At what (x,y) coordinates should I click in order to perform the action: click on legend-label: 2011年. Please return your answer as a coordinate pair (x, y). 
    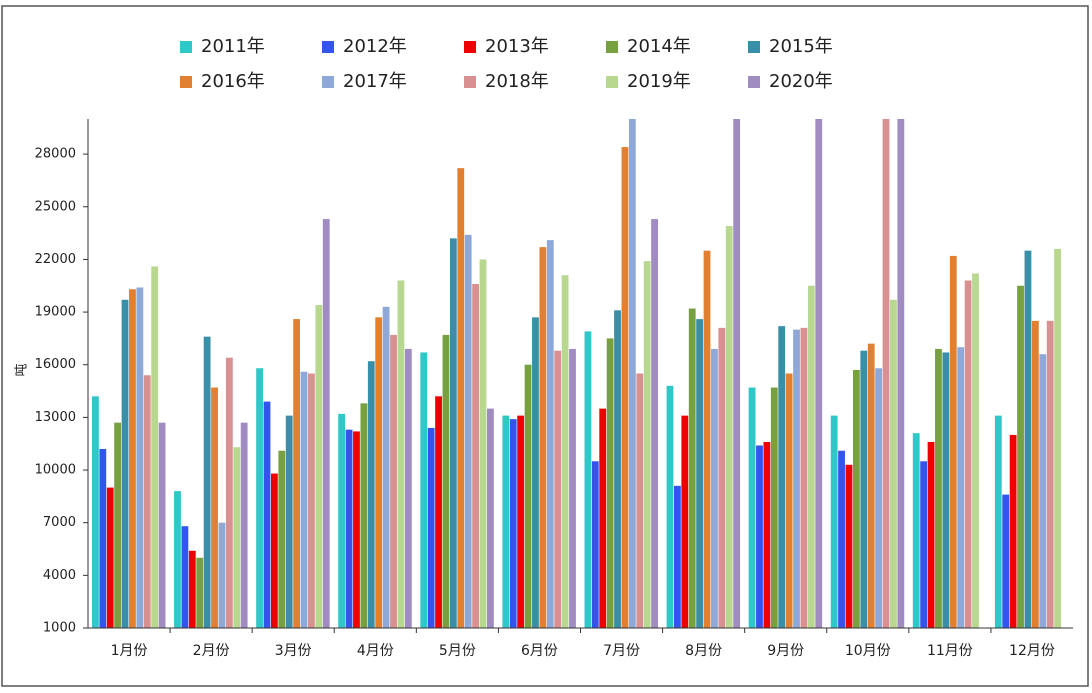
    Looking at the image, I should click on (233, 46).